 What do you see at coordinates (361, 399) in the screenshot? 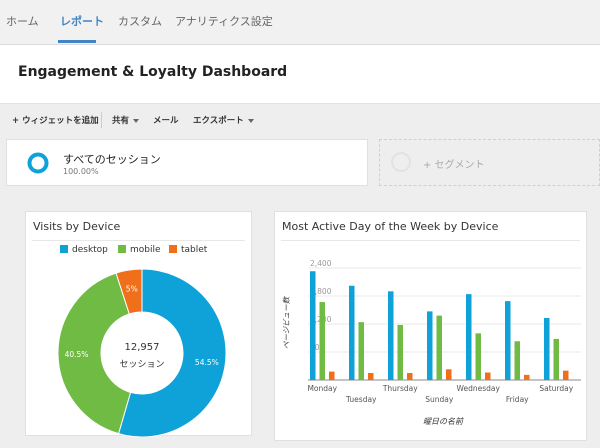
I see `x-tick-label: Tuesday` at bounding box center [361, 399].